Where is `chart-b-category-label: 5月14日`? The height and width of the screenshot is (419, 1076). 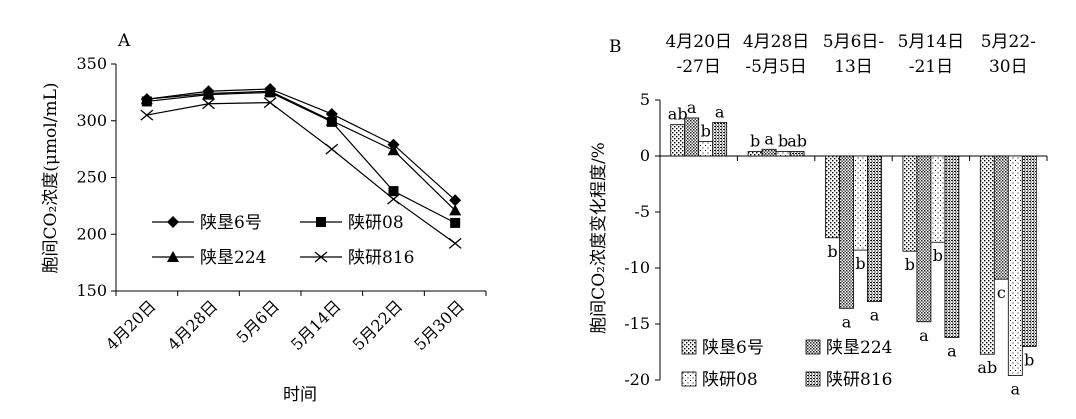 chart-b-category-label: 5月14日 is located at coordinates (931, 42).